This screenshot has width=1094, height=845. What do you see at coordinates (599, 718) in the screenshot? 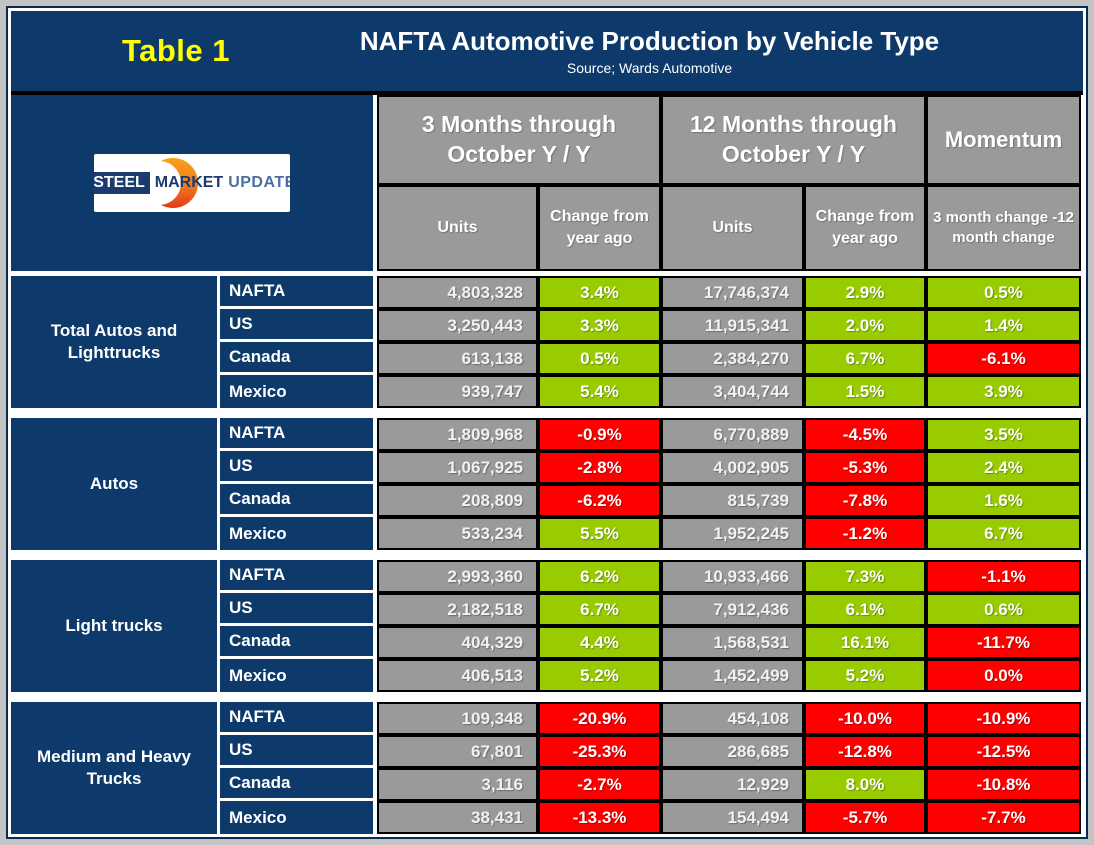
I see `change-cell: -20.9%` at bounding box center [599, 718].